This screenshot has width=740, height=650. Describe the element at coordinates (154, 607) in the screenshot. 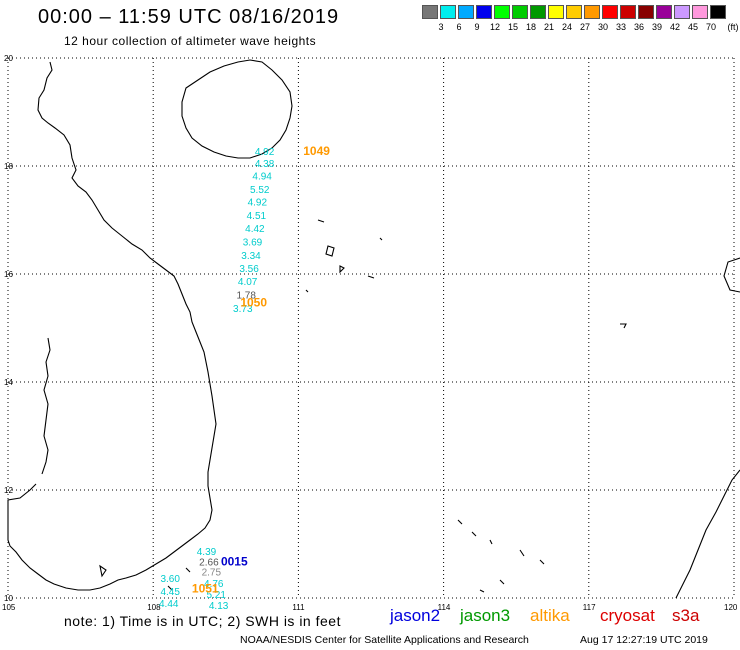

I see `lon-label: 108` at that location.